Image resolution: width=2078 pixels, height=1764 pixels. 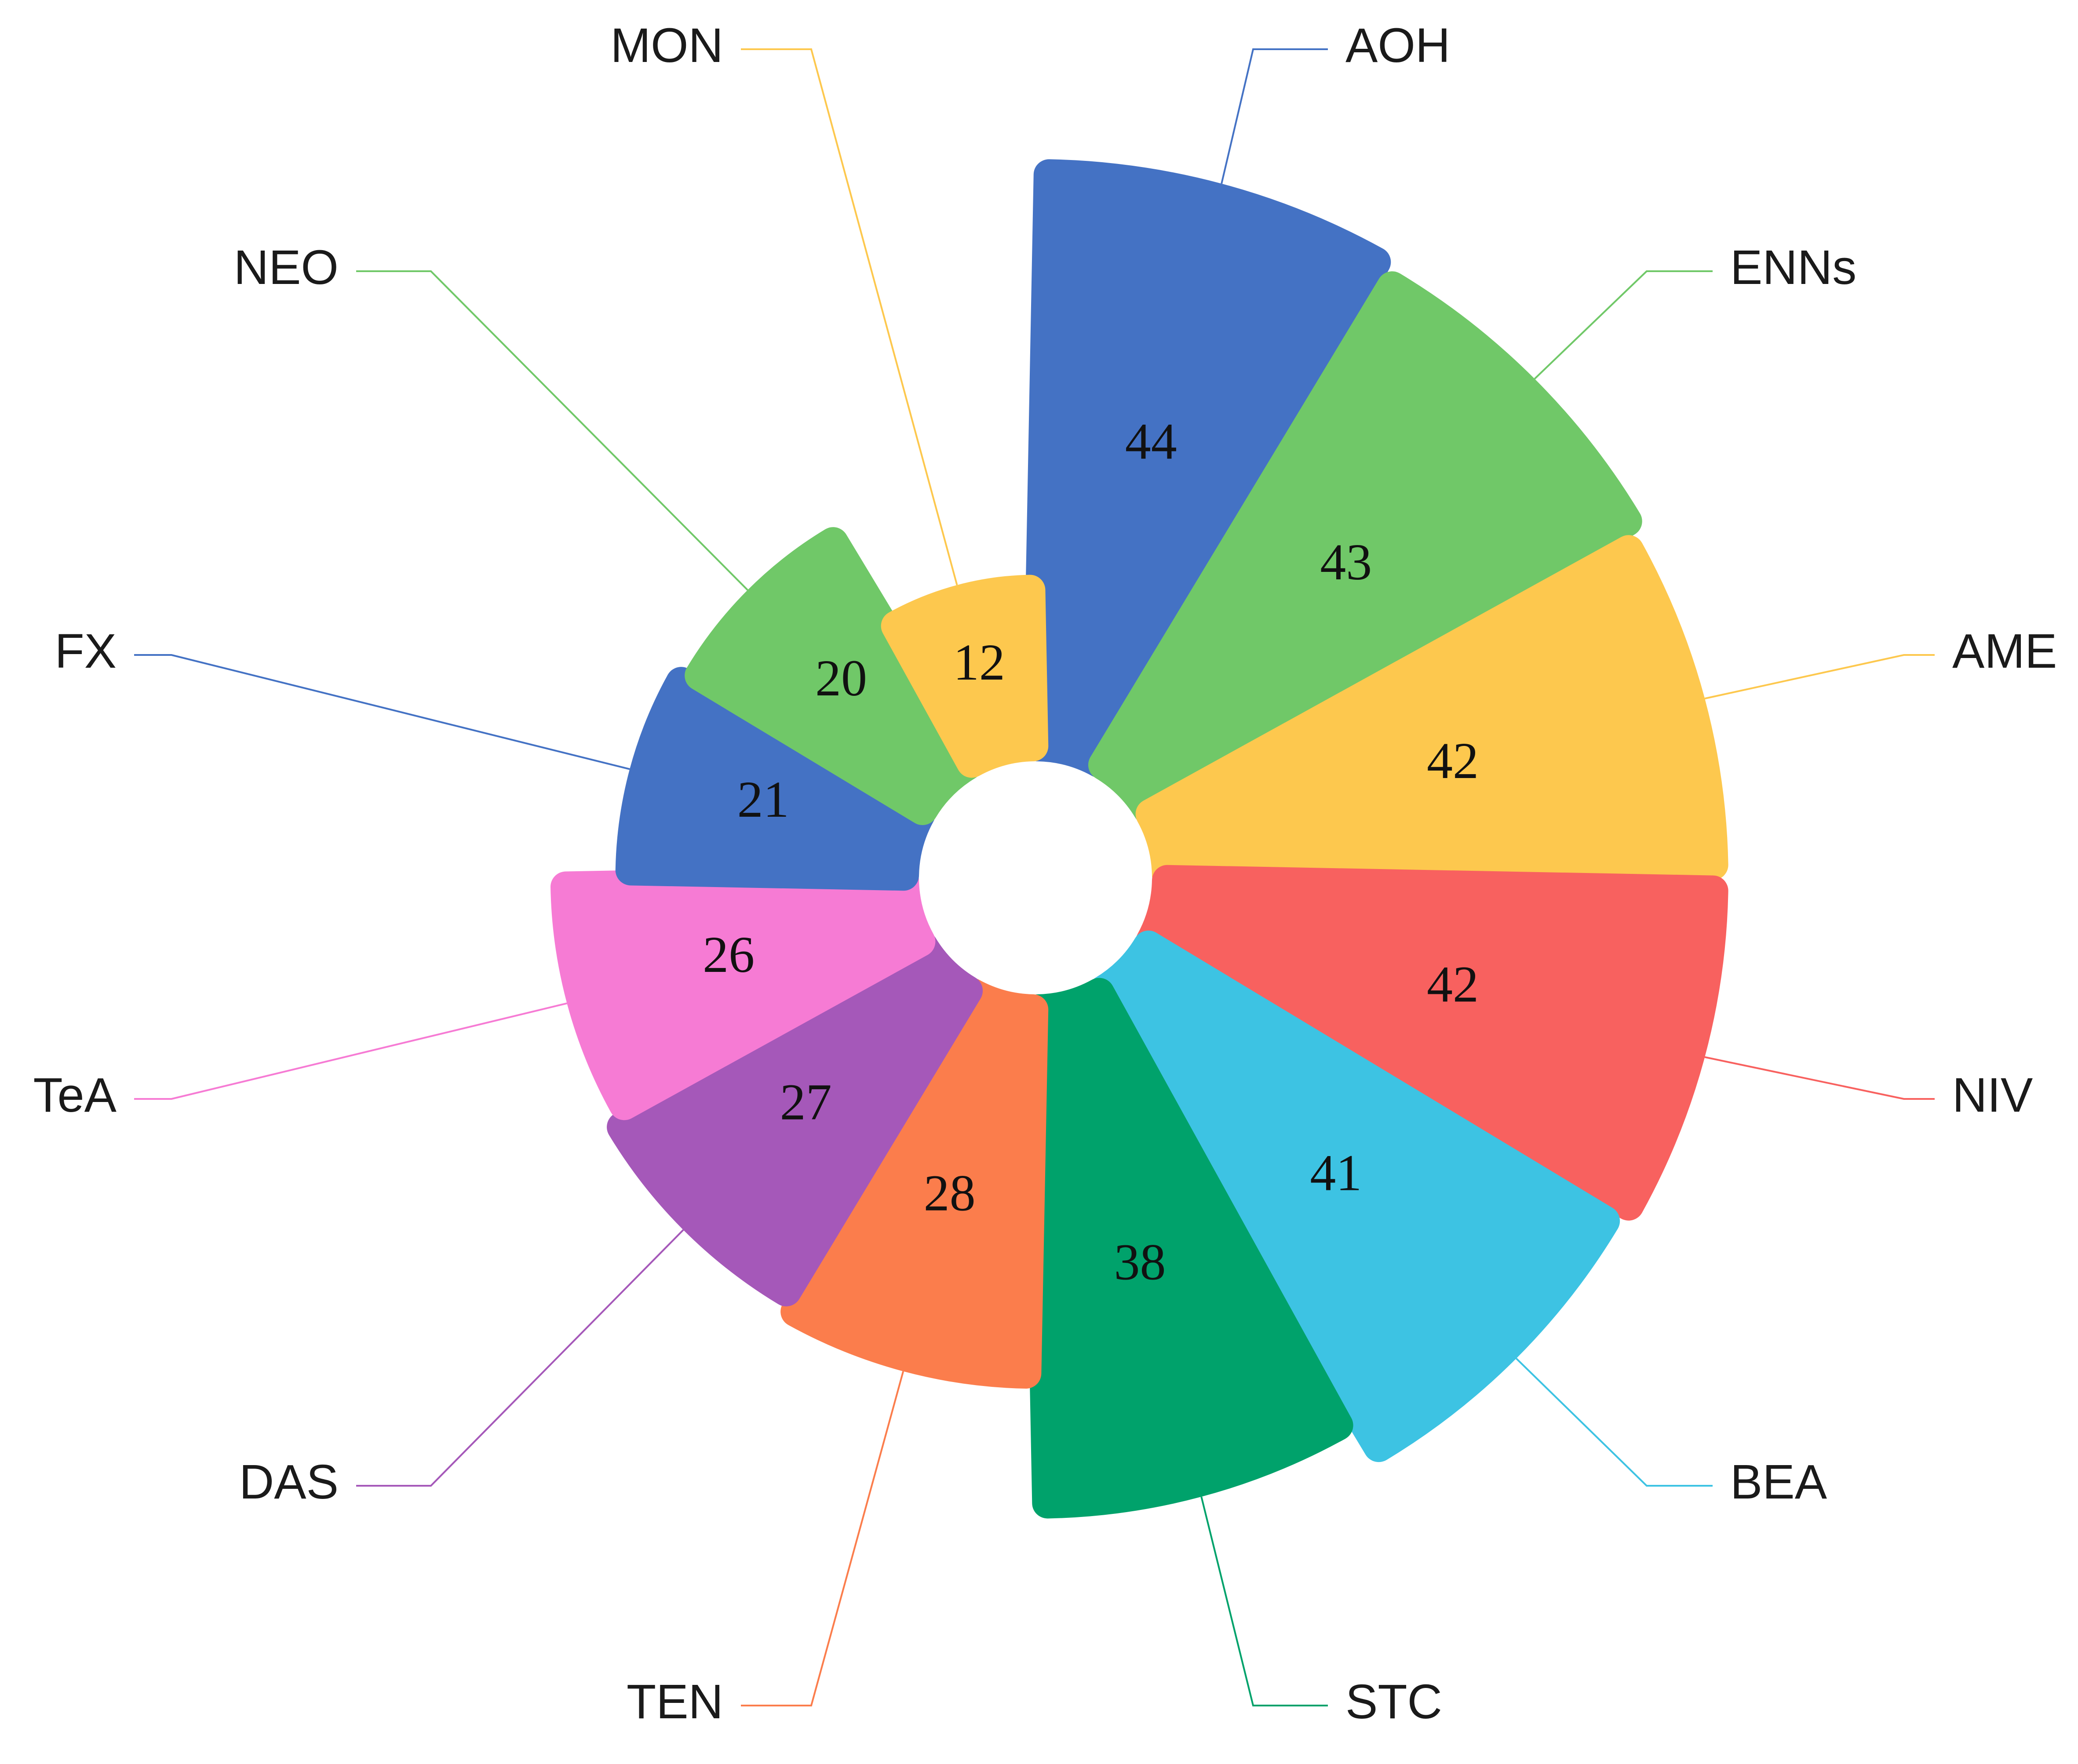 What do you see at coordinates (1431, 713) in the screenshot?
I see `slice-ame` at bounding box center [1431, 713].